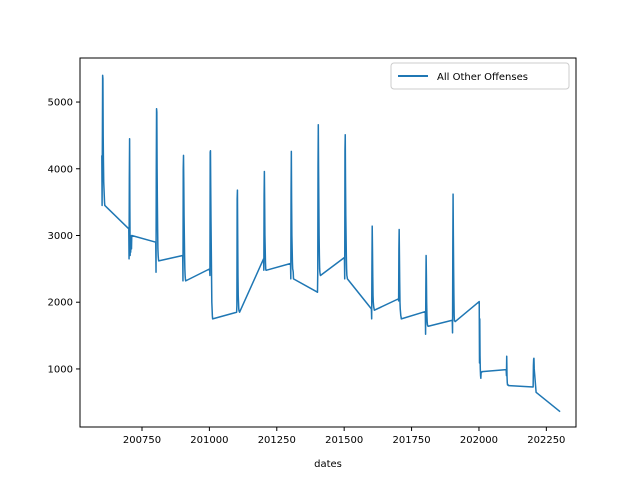  Describe the element at coordinates (344, 440) in the screenshot. I see `x-tick-label: 201500` at that location.